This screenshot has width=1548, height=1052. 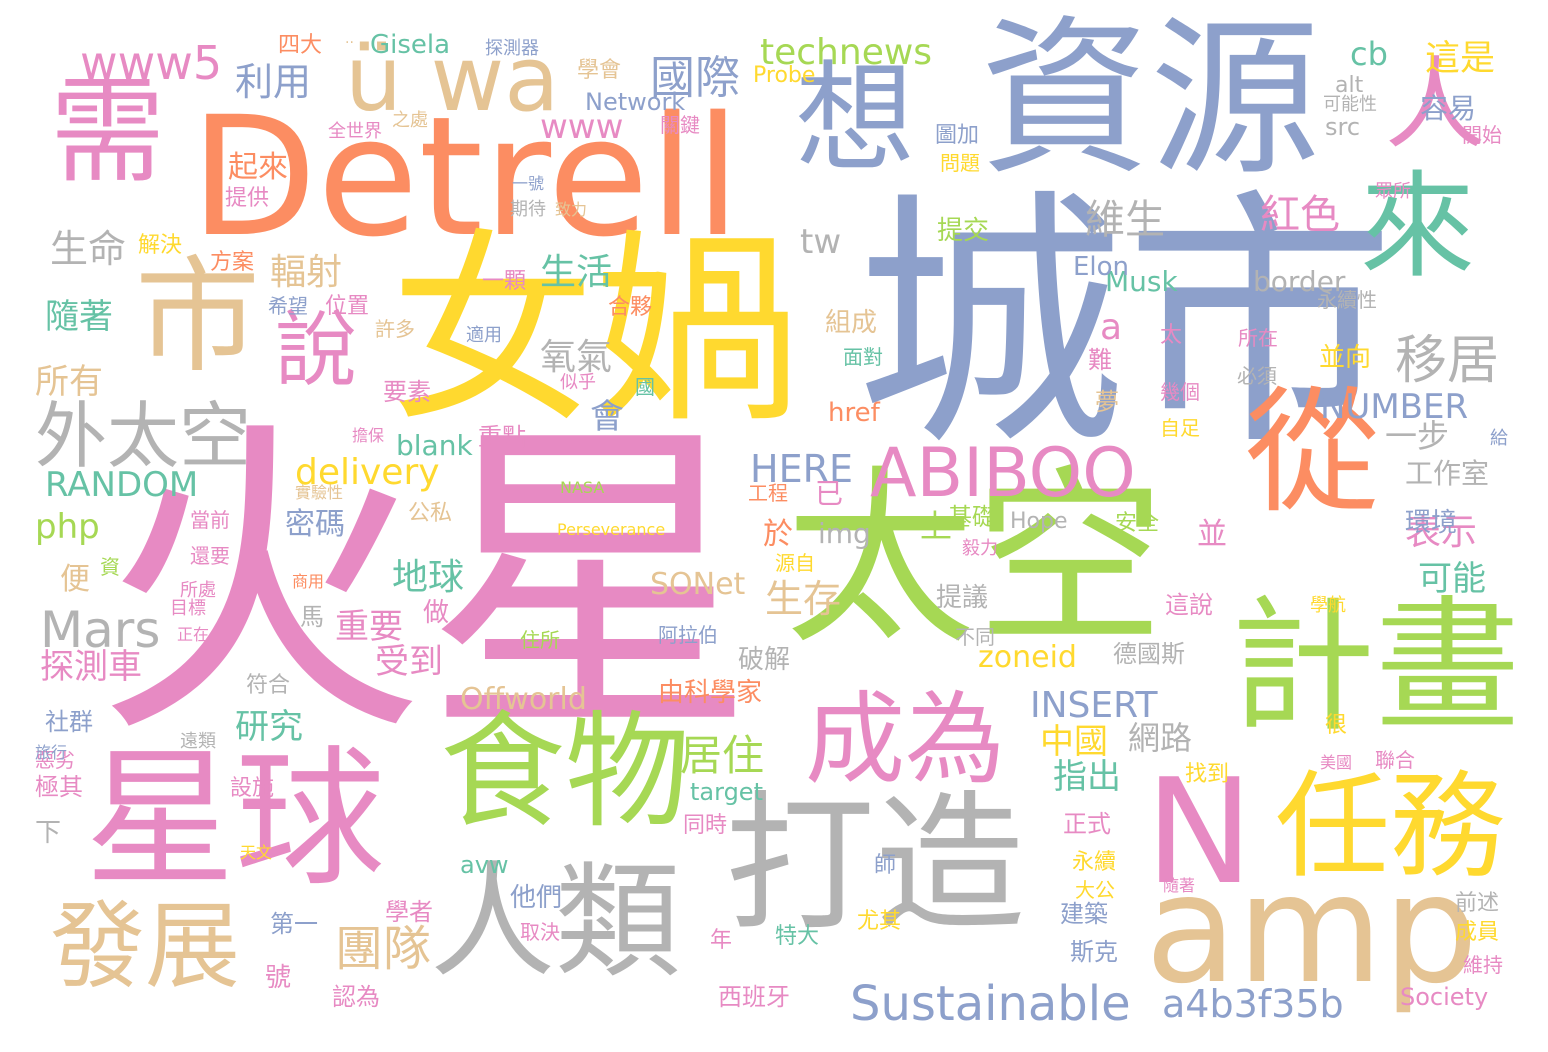 I want to click on word-zhusuo: 住所, so click(x=540, y=640).